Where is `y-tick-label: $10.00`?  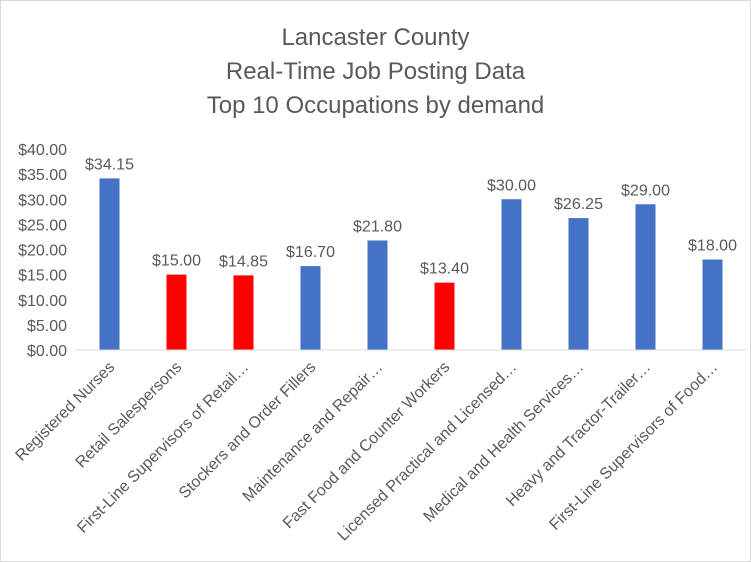 y-tick-label: $10.00 is located at coordinates (42, 301).